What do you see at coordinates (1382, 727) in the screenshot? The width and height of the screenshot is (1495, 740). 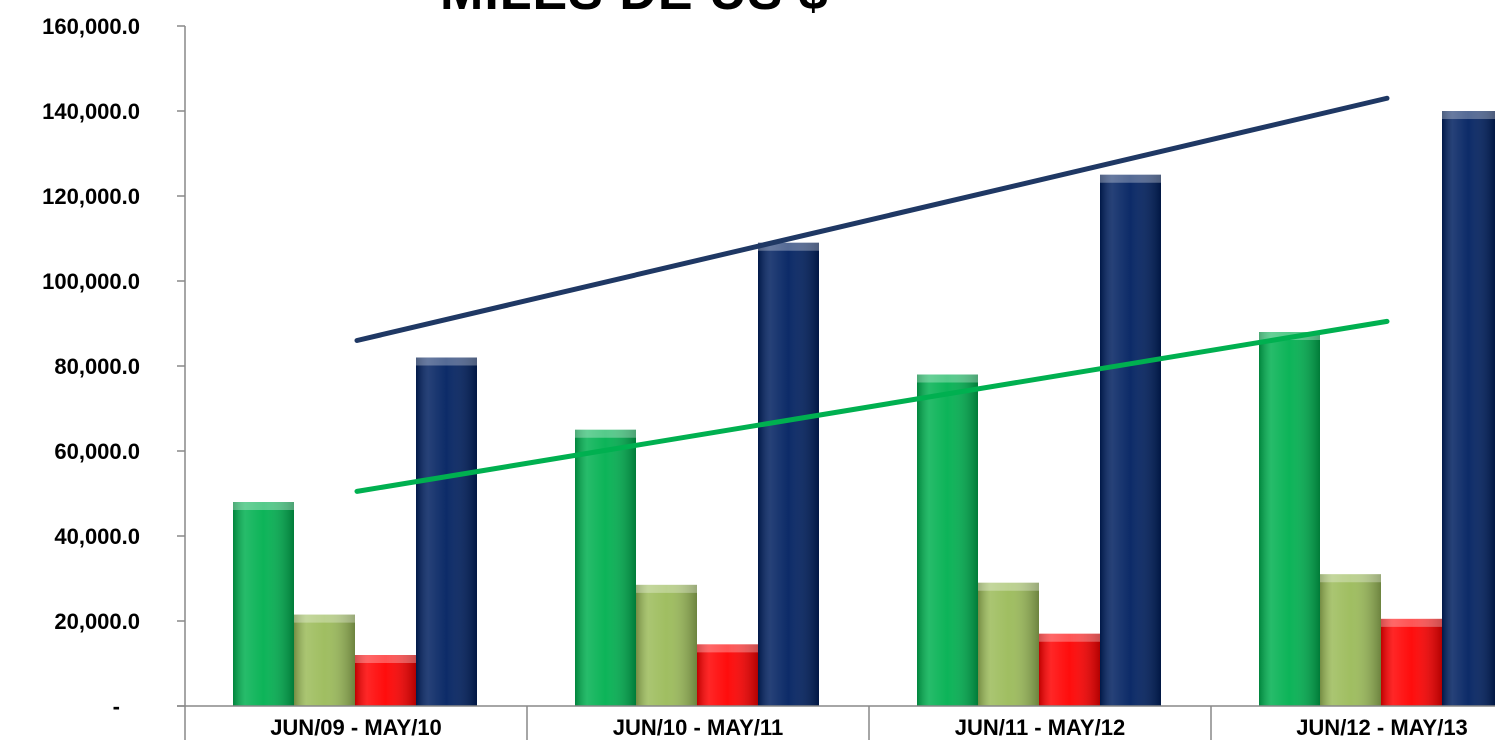 I see `x-tick-label: JUN/12 - MAY/13` at bounding box center [1382, 727].